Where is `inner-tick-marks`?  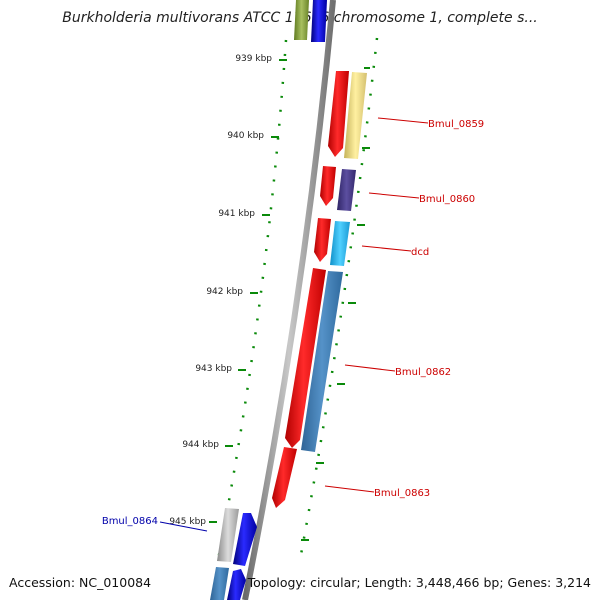
inner-tick-marks is located at coordinates (248, 291).